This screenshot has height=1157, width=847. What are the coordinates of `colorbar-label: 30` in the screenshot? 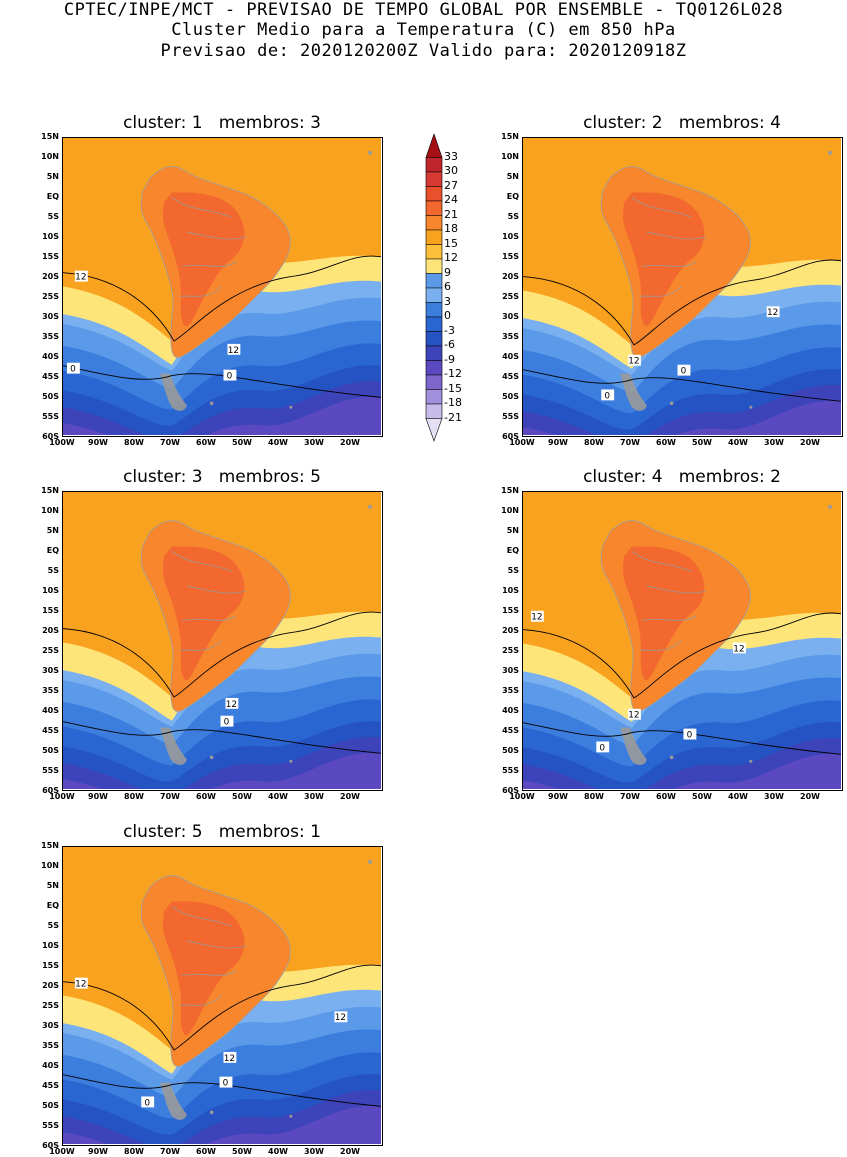 It's located at (451, 170).